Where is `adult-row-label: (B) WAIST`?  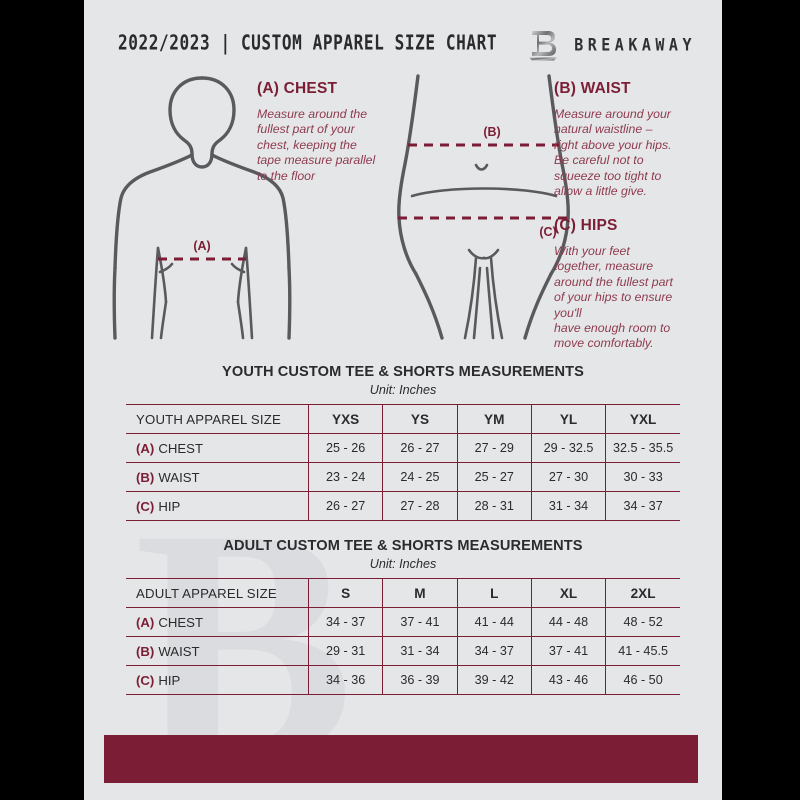
adult-row-label: (B) WAIST is located at coordinates (217, 651).